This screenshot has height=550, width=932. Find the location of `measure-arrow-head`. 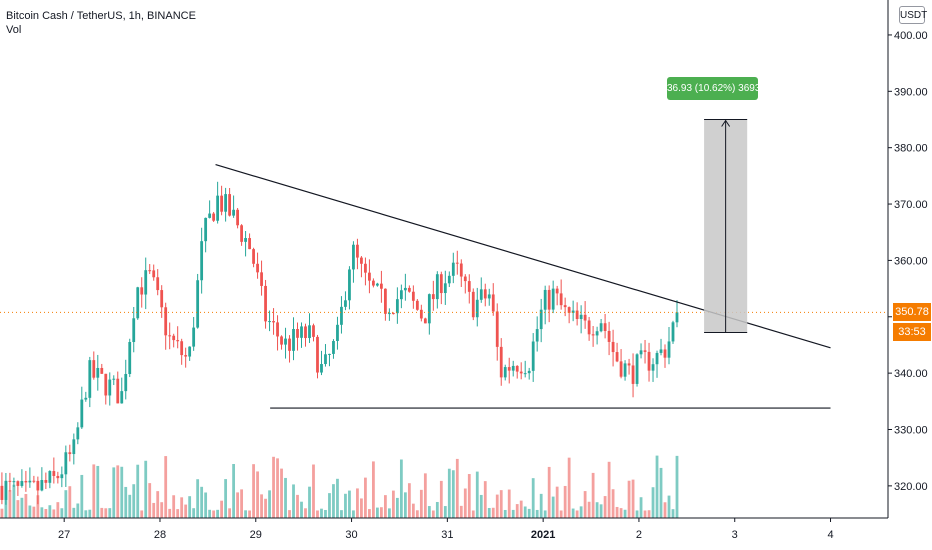

measure-arrow-head is located at coordinates (726, 123).